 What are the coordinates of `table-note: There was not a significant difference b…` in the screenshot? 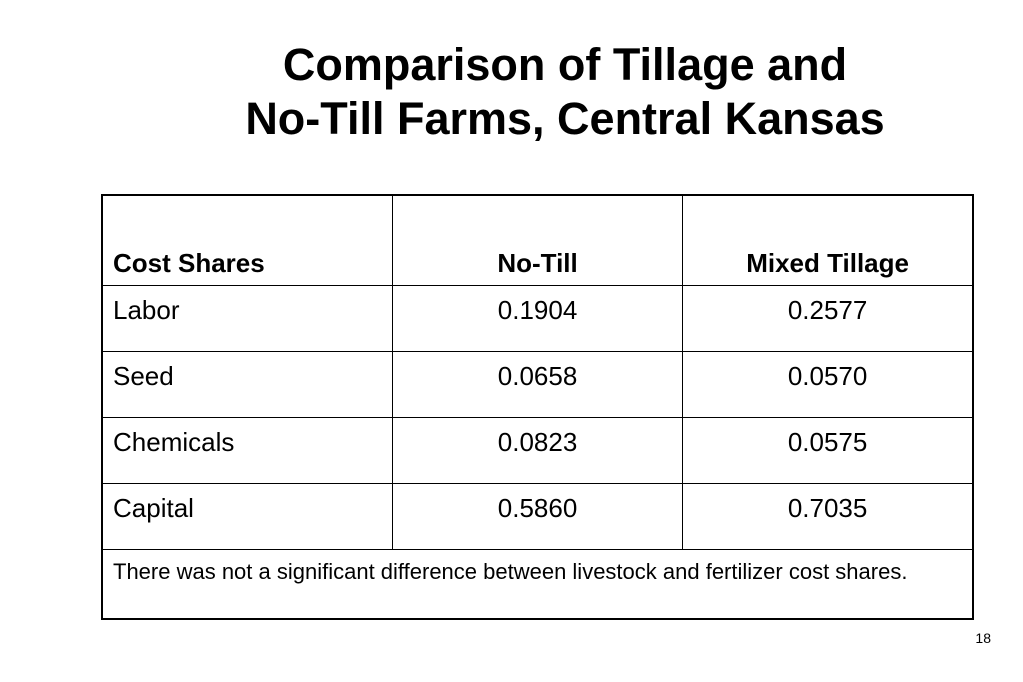 It's located at (537, 584).